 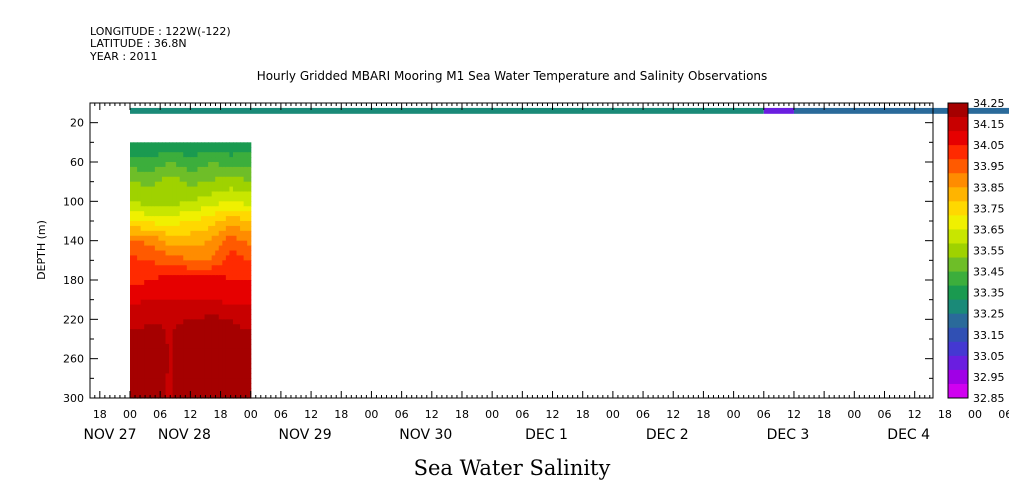 What do you see at coordinates (958, 321) in the screenshot?
I see `colorbar-swatch` at bounding box center [958, 321].